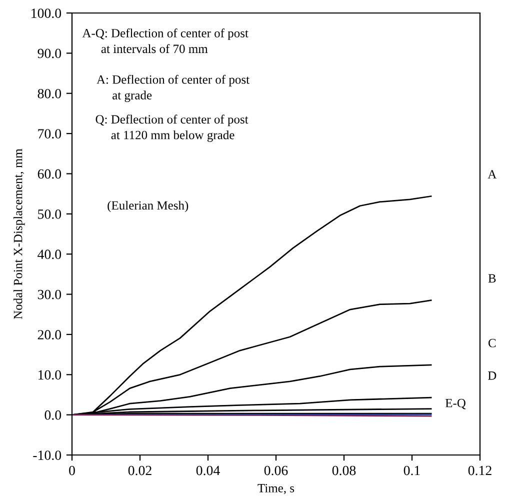 Image resolution: width=516 pixels, height=502 pixels. What do you see at coordinates (165, 41) in the screenshot?
I see `annotation: A-Q: Deflection of center of post at intervals of 70 mm` at bounding box center [165, 41].